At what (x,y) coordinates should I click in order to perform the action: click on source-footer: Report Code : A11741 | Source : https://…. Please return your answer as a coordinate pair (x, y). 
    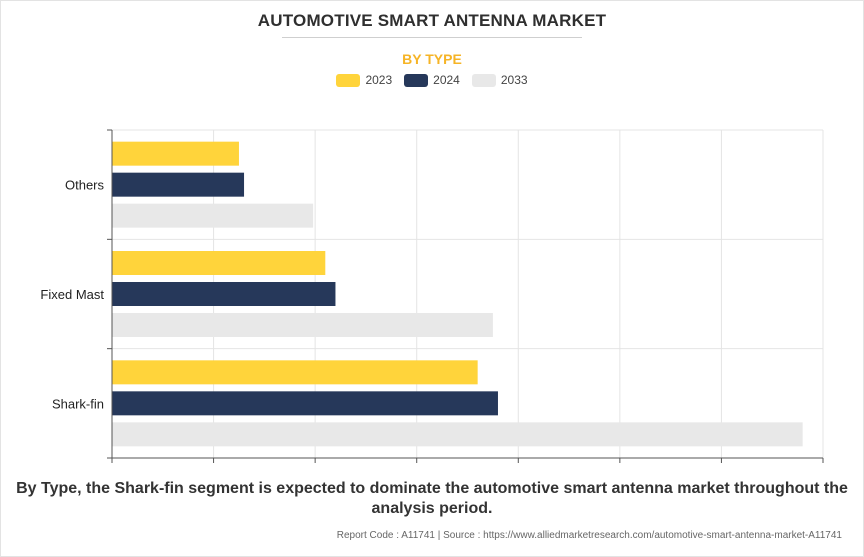
    Looking at the image, I should click on (589, 535).